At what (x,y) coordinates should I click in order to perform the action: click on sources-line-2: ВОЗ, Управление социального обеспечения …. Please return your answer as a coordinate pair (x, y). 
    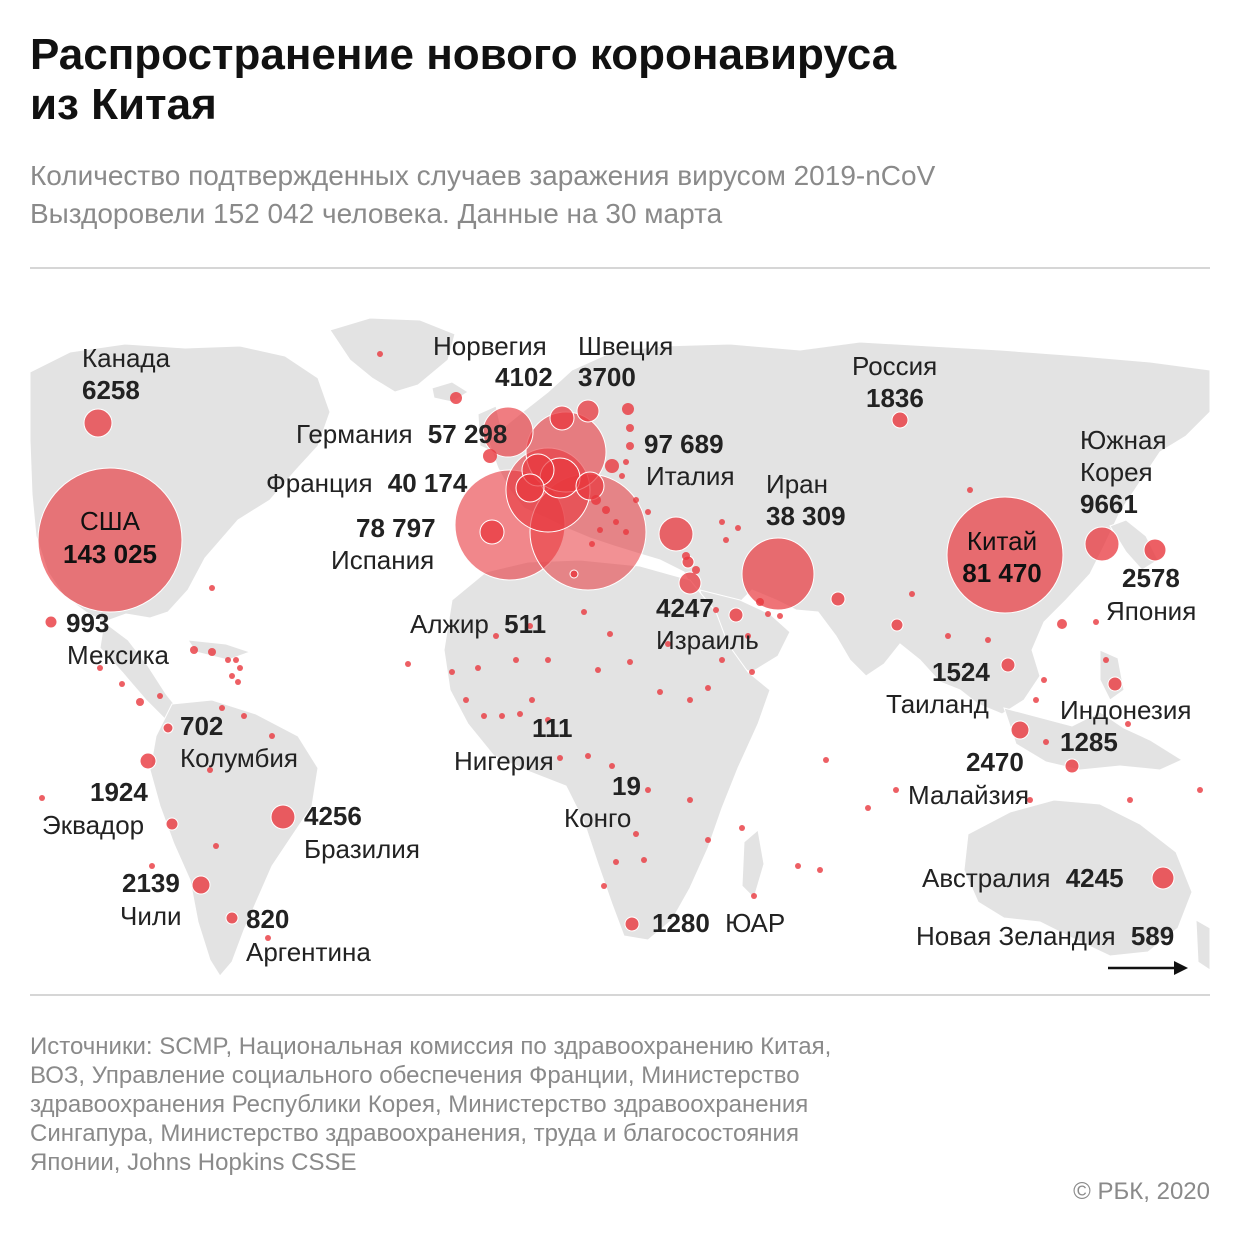
    Looking at the image, I should click on (415, 1075).